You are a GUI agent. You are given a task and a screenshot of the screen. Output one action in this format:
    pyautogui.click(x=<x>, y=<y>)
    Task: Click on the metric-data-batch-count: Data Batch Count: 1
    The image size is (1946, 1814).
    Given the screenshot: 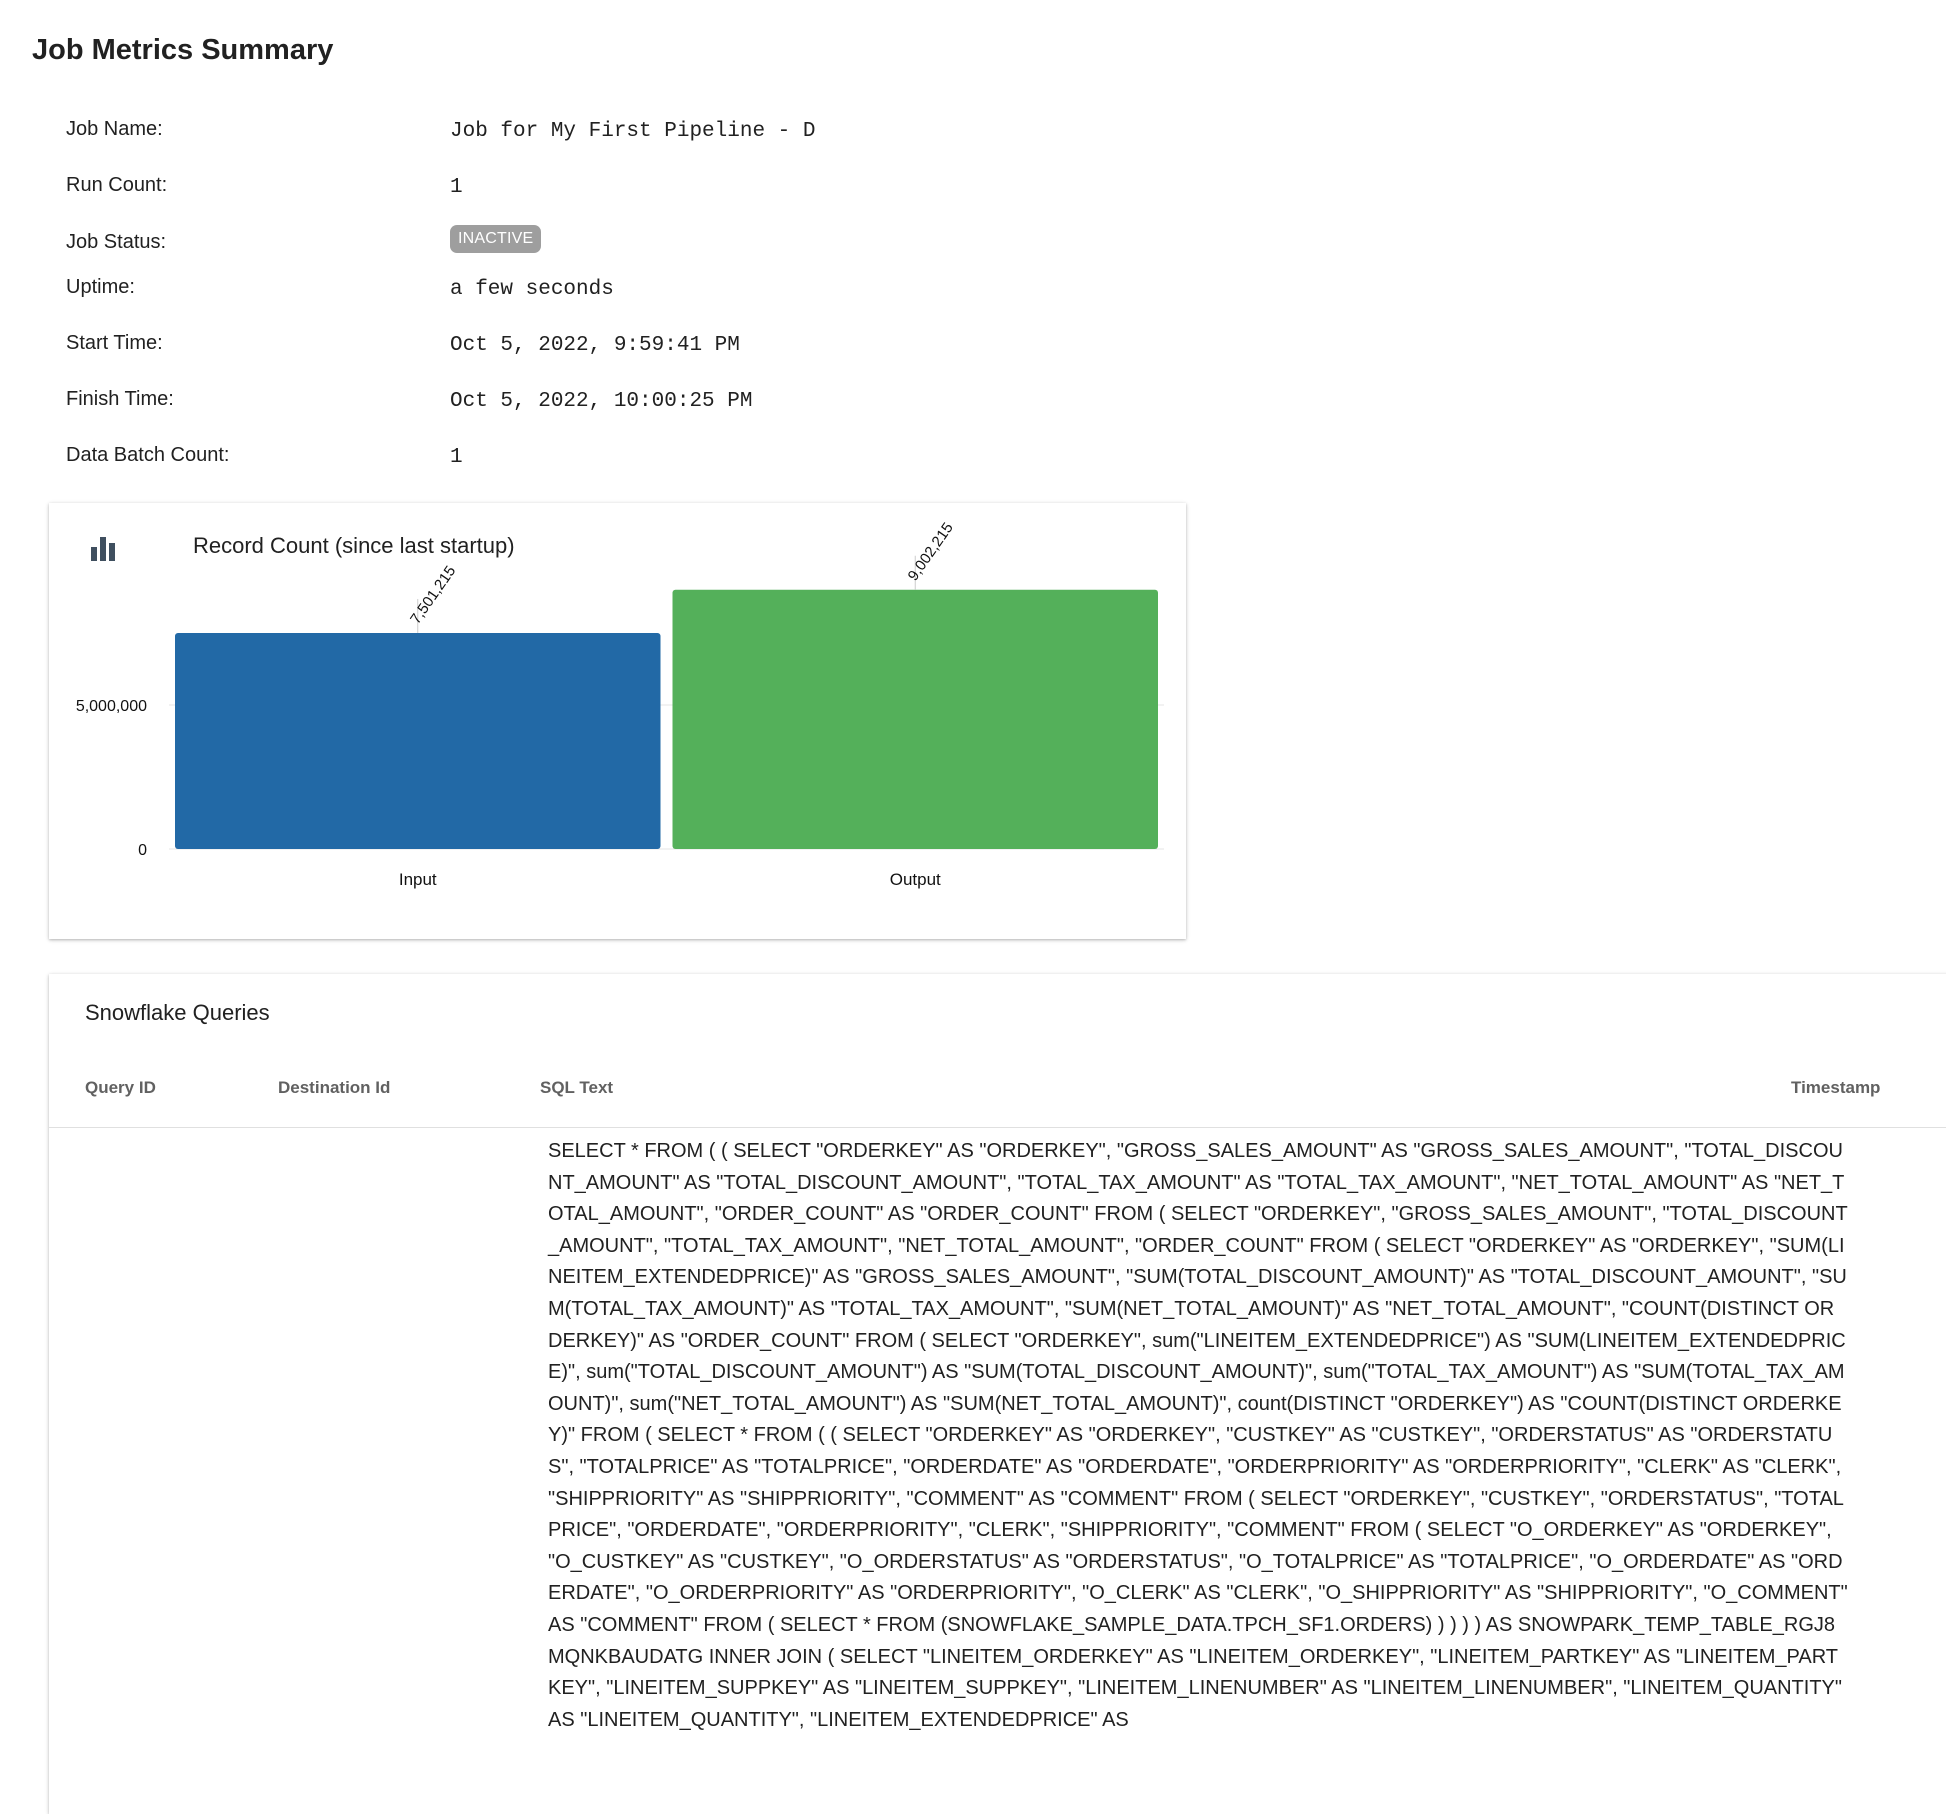 What is the action you would take?
    pyautogui.click(x=516, y=464)
    